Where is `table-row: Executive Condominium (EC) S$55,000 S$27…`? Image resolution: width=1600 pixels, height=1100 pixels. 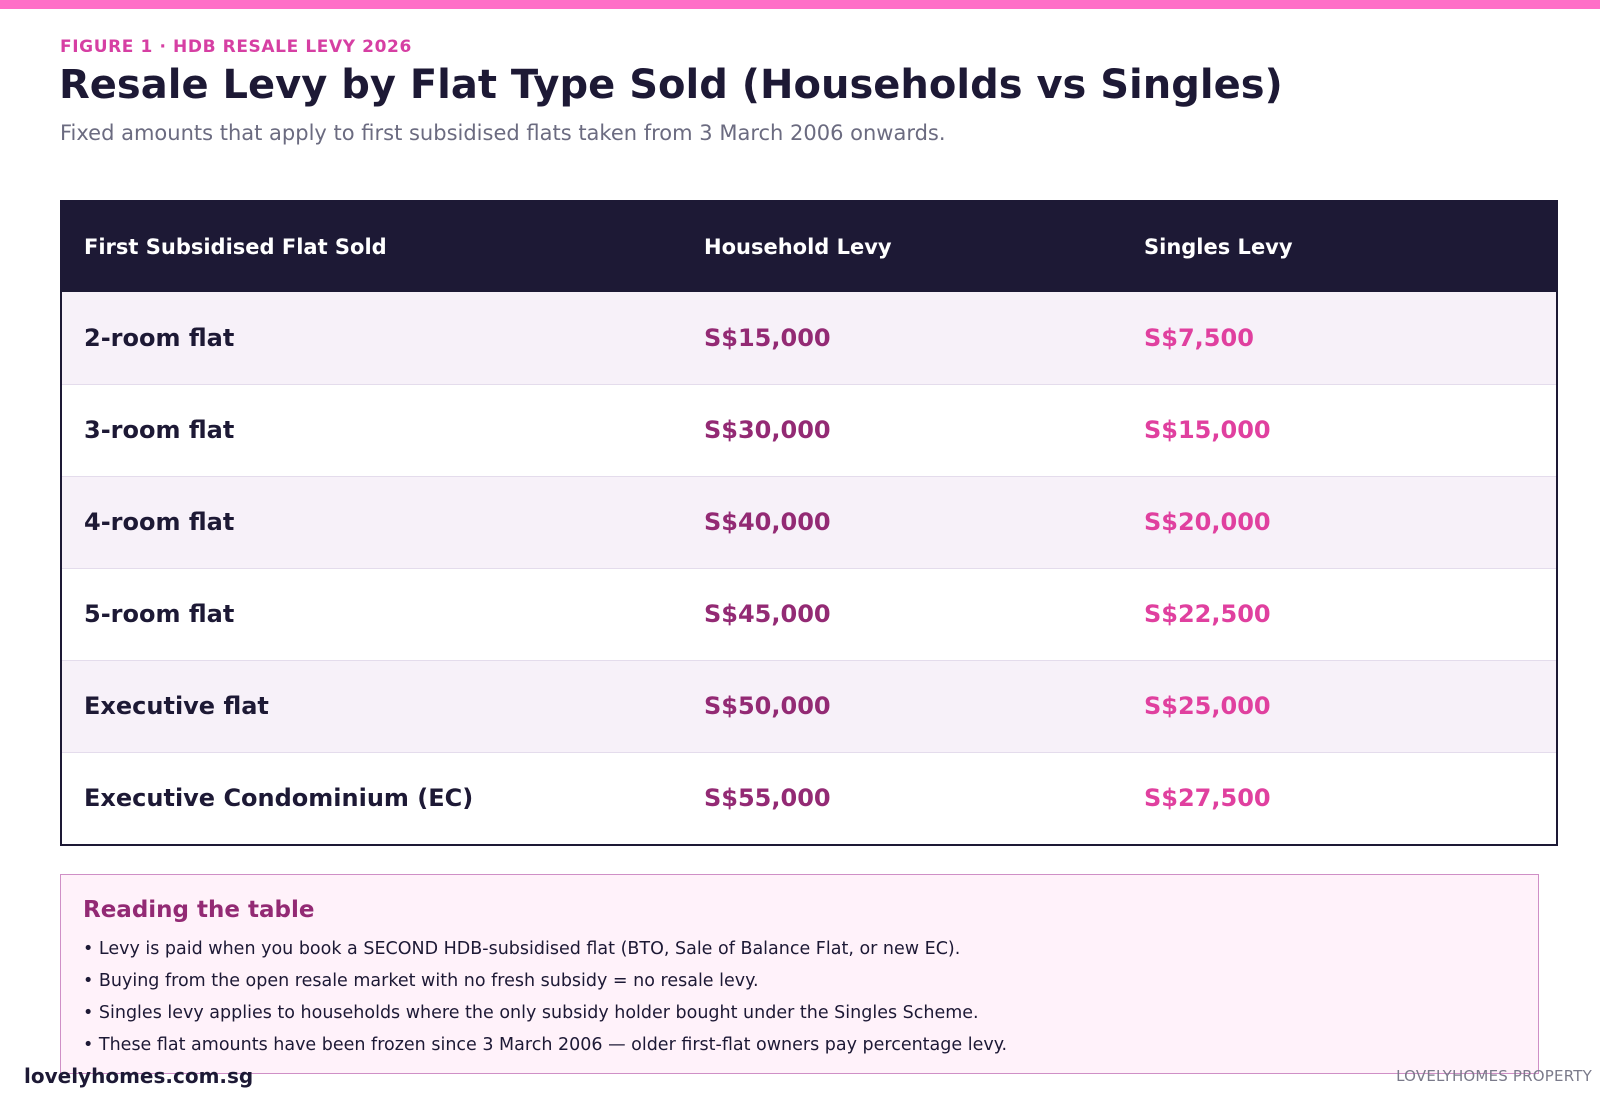
table-row: Executive Condominium (EC) S$55,000 S$27… is located at coordinates (809, 798).